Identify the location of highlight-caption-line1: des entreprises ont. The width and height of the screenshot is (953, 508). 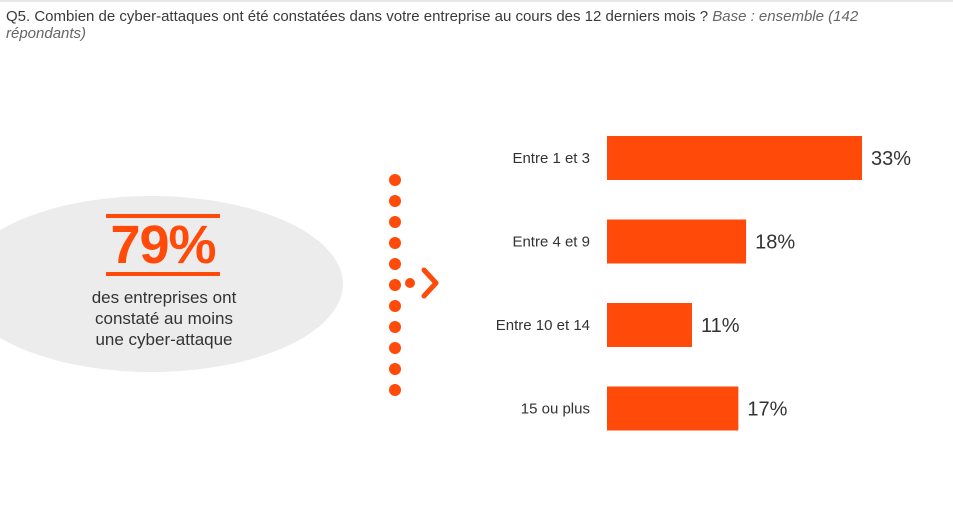
(164, 297).